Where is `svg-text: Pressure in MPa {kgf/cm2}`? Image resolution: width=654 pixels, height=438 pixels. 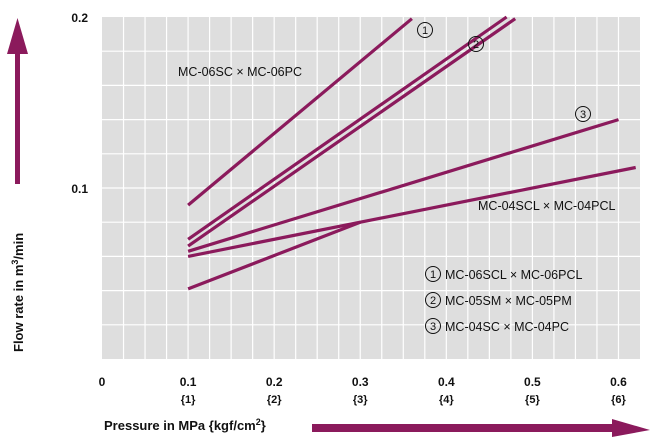 svg-text: Pressure in MPa {kgf/cm2} is located at coordinates (185, 425).